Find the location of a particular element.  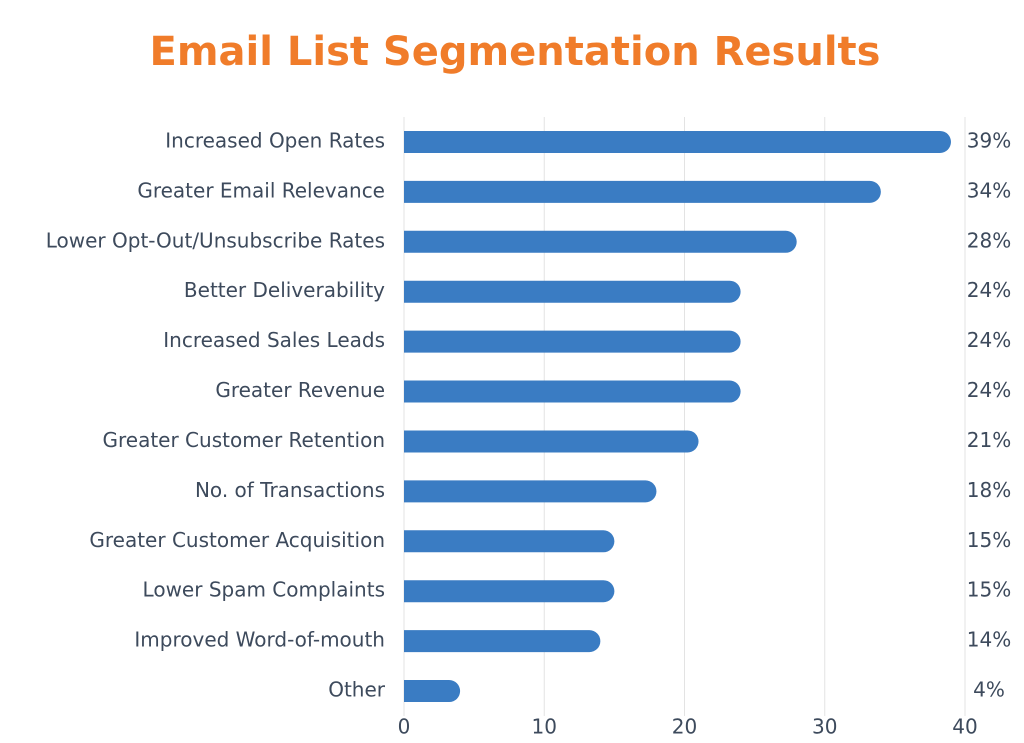

y-tick-label: Greater Revenue is located at coordinates (300, 390).